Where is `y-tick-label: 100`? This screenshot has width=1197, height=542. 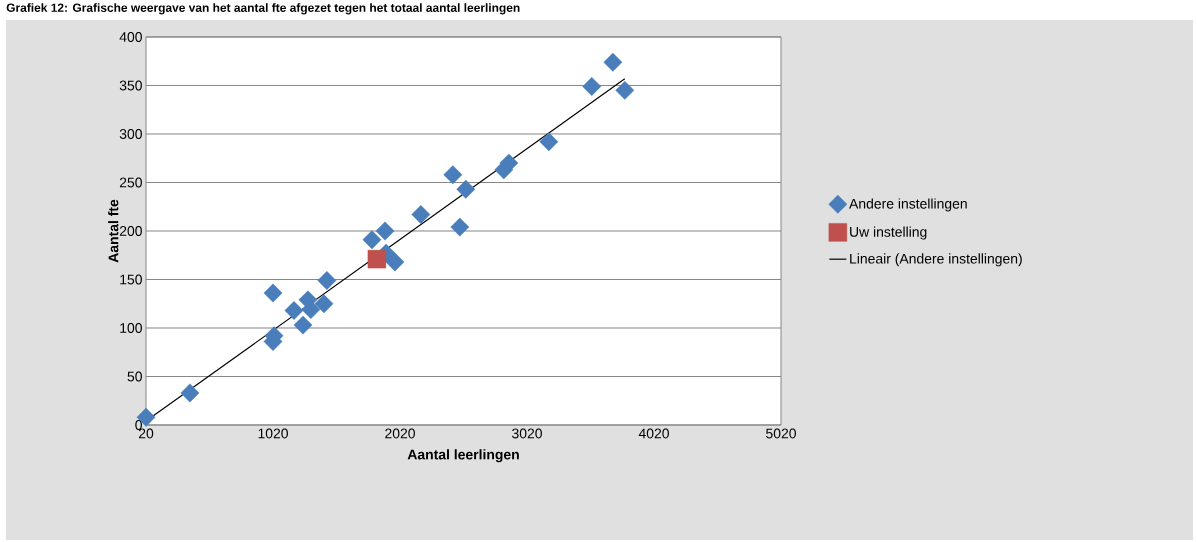 y-tick-label: 100 is located at coordinates (131, 328).